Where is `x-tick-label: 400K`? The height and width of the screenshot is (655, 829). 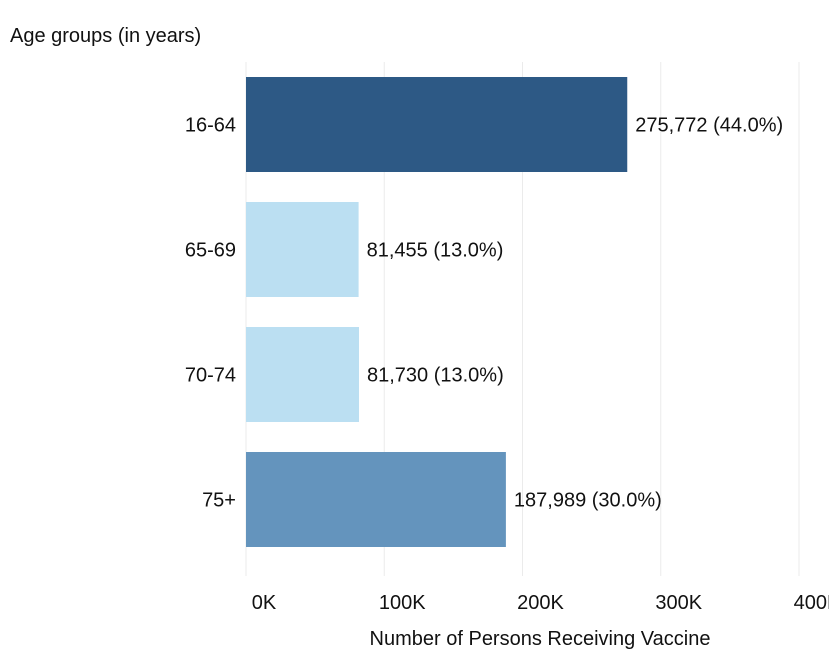
x-tick-label: 400K is located at coordinates (811, 603).